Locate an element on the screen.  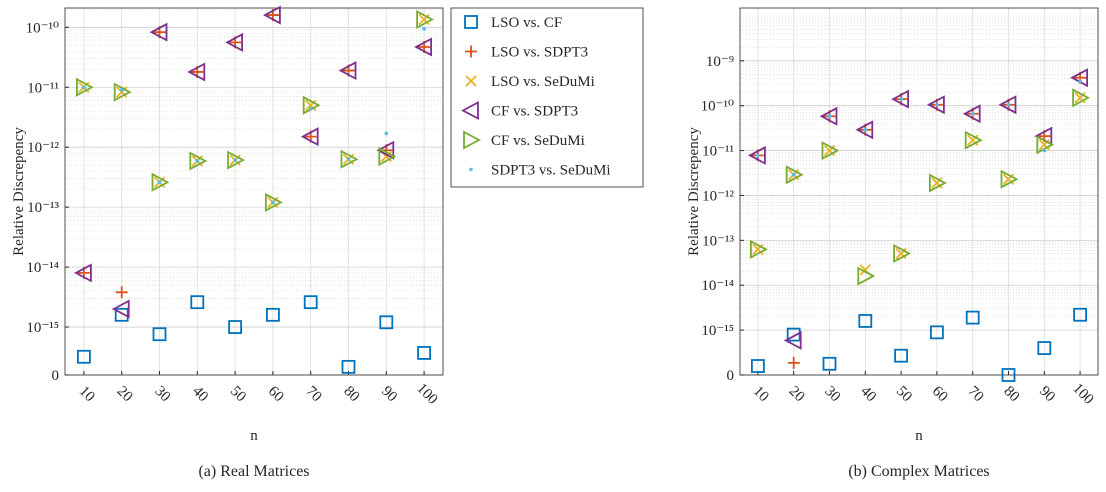
x-tick-label: 60 is located at coordinates (940, 394).